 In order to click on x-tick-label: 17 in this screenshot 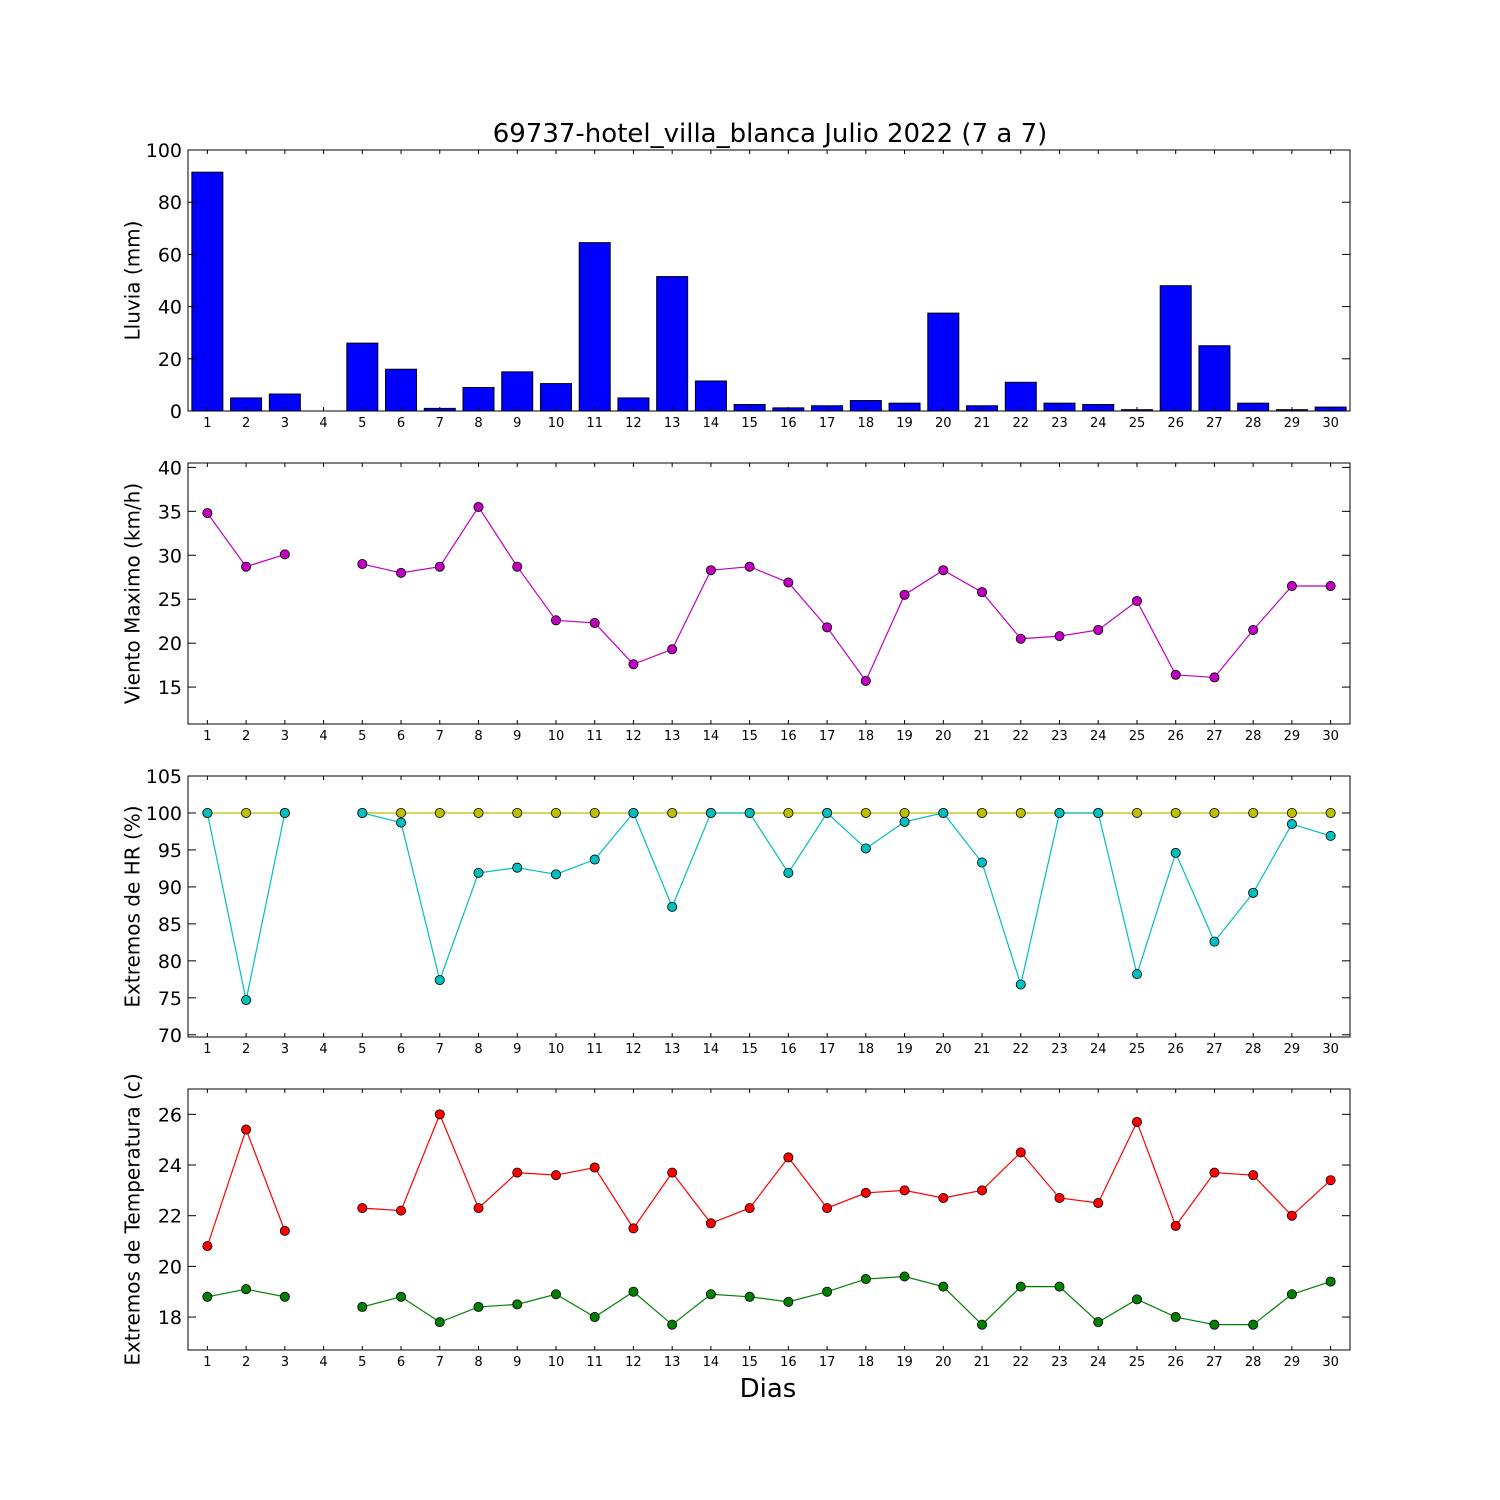, I will do `click(827, 423)`.